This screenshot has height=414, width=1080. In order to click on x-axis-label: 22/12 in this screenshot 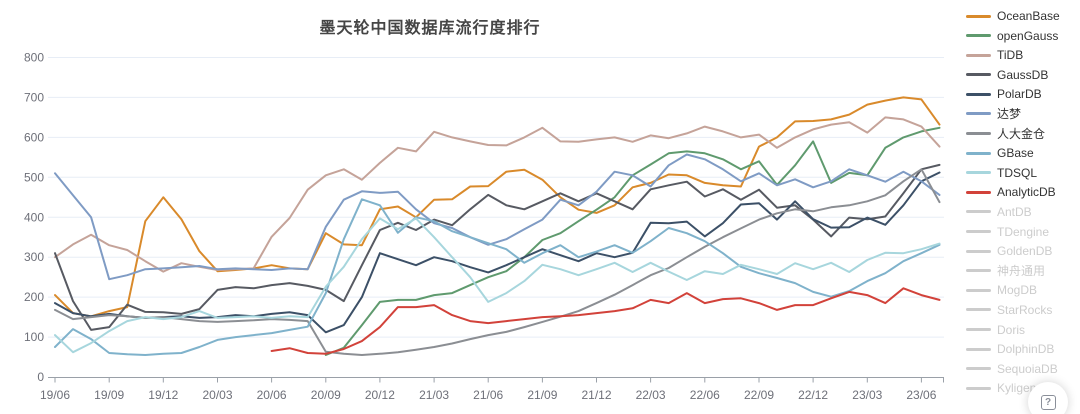, I will do `click(813, 395)`.